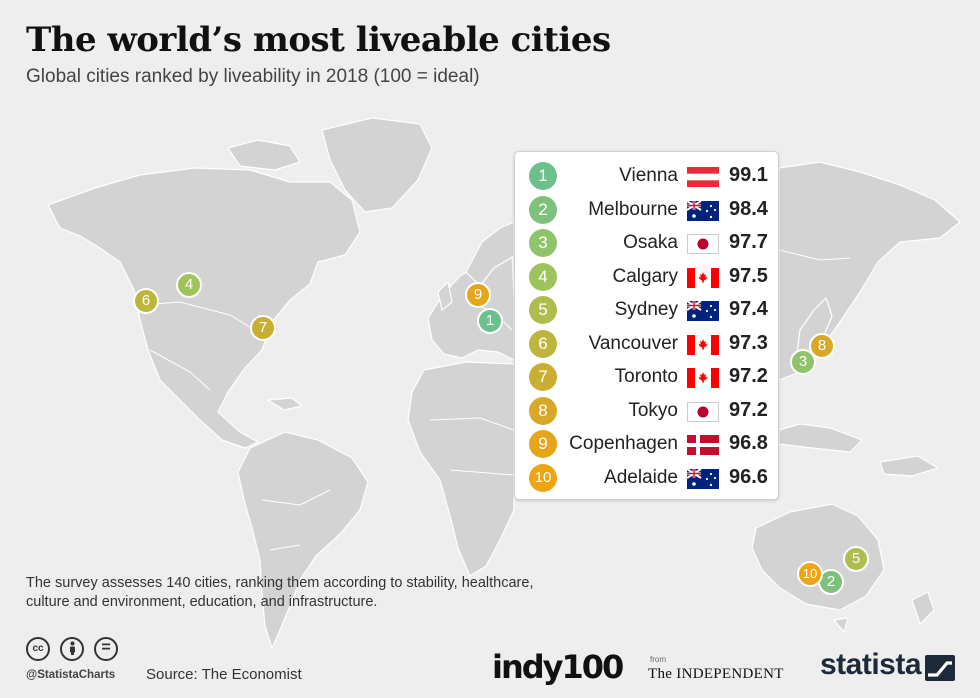 The height and width of the screenshot is (698, 980). What do you see at coordinates (748, 275) in the screenshot?
I see `score-value: 97.5` at bounding box center [748, 275].